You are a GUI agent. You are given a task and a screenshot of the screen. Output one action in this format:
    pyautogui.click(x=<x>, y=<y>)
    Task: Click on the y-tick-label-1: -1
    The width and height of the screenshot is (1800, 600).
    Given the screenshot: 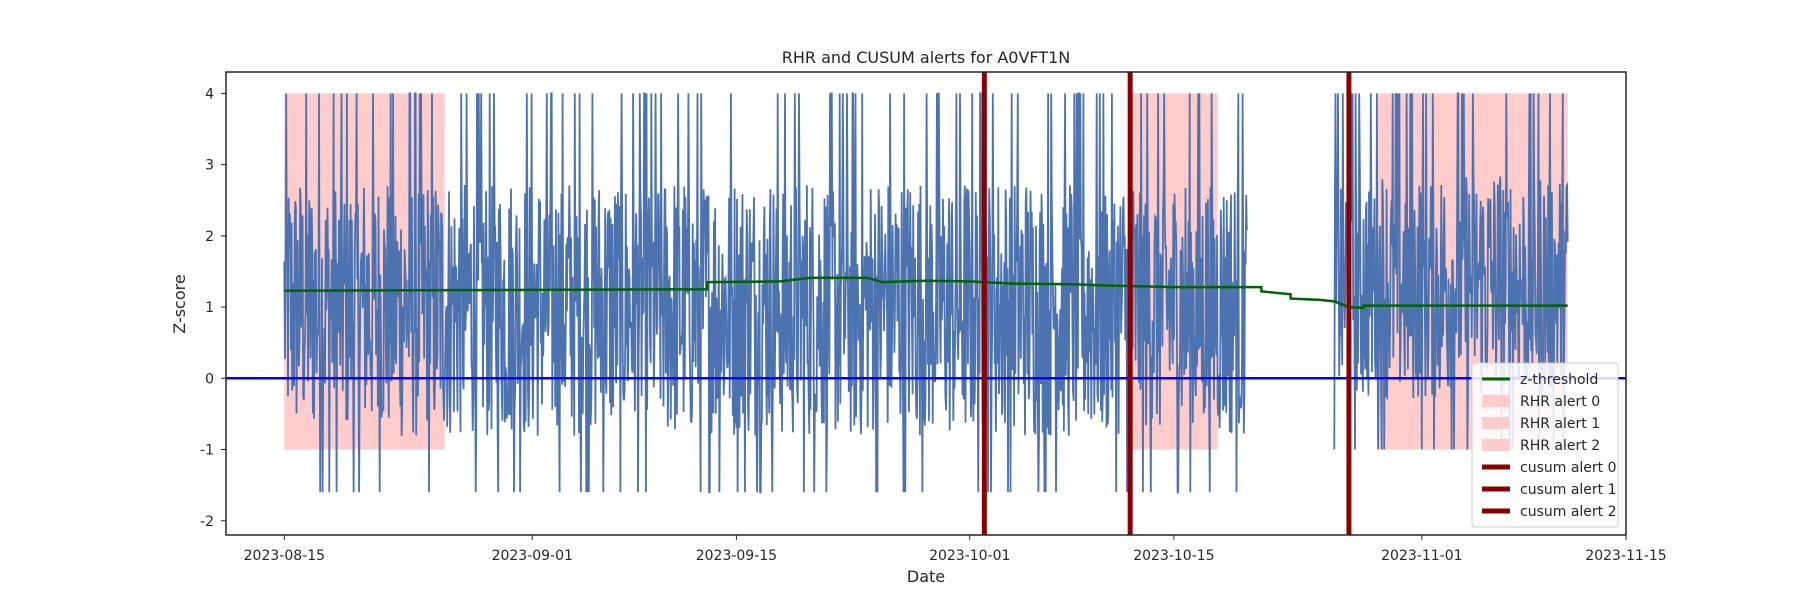 What is the action you would take?
    pyautogui.click(x=207, y=451)
    